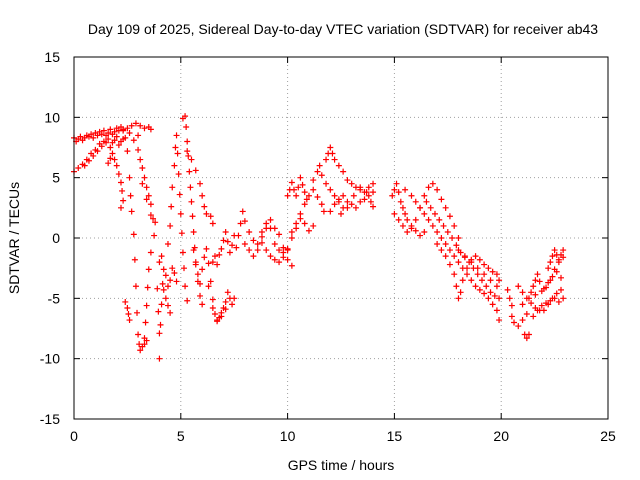 Image resolution: width=640 pixels, height=480 pixels. Describe the element at coordinates (181, 436) in the screenshot. I see `x-tick-label: 5` at that location.